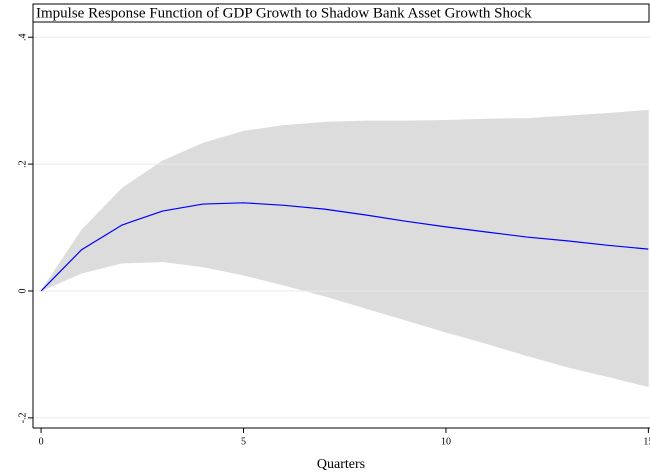 Image resolution: width=650 pixels, height=476 pixels. Describe the element at coordinates (41, 441) in the screenshot. I see `x-tick-label: 0` at that location.